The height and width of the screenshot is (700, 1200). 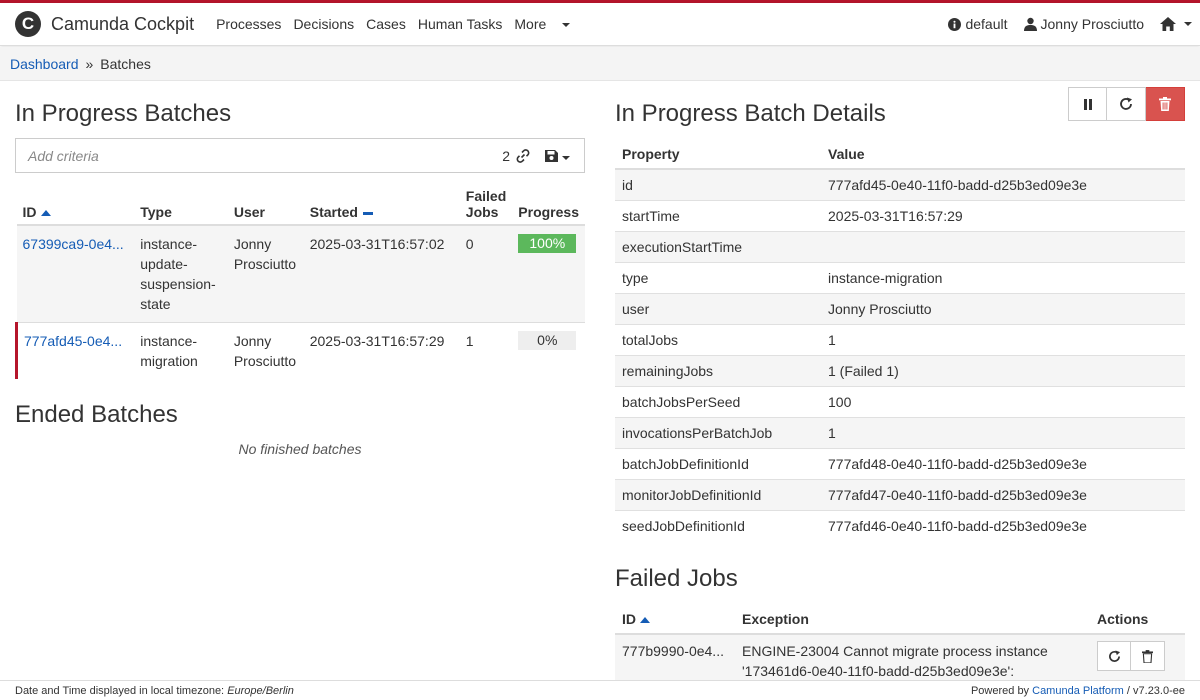 I want to click on batch-started: 2025-03-31T16:57:29, so click(x=381, y=350).